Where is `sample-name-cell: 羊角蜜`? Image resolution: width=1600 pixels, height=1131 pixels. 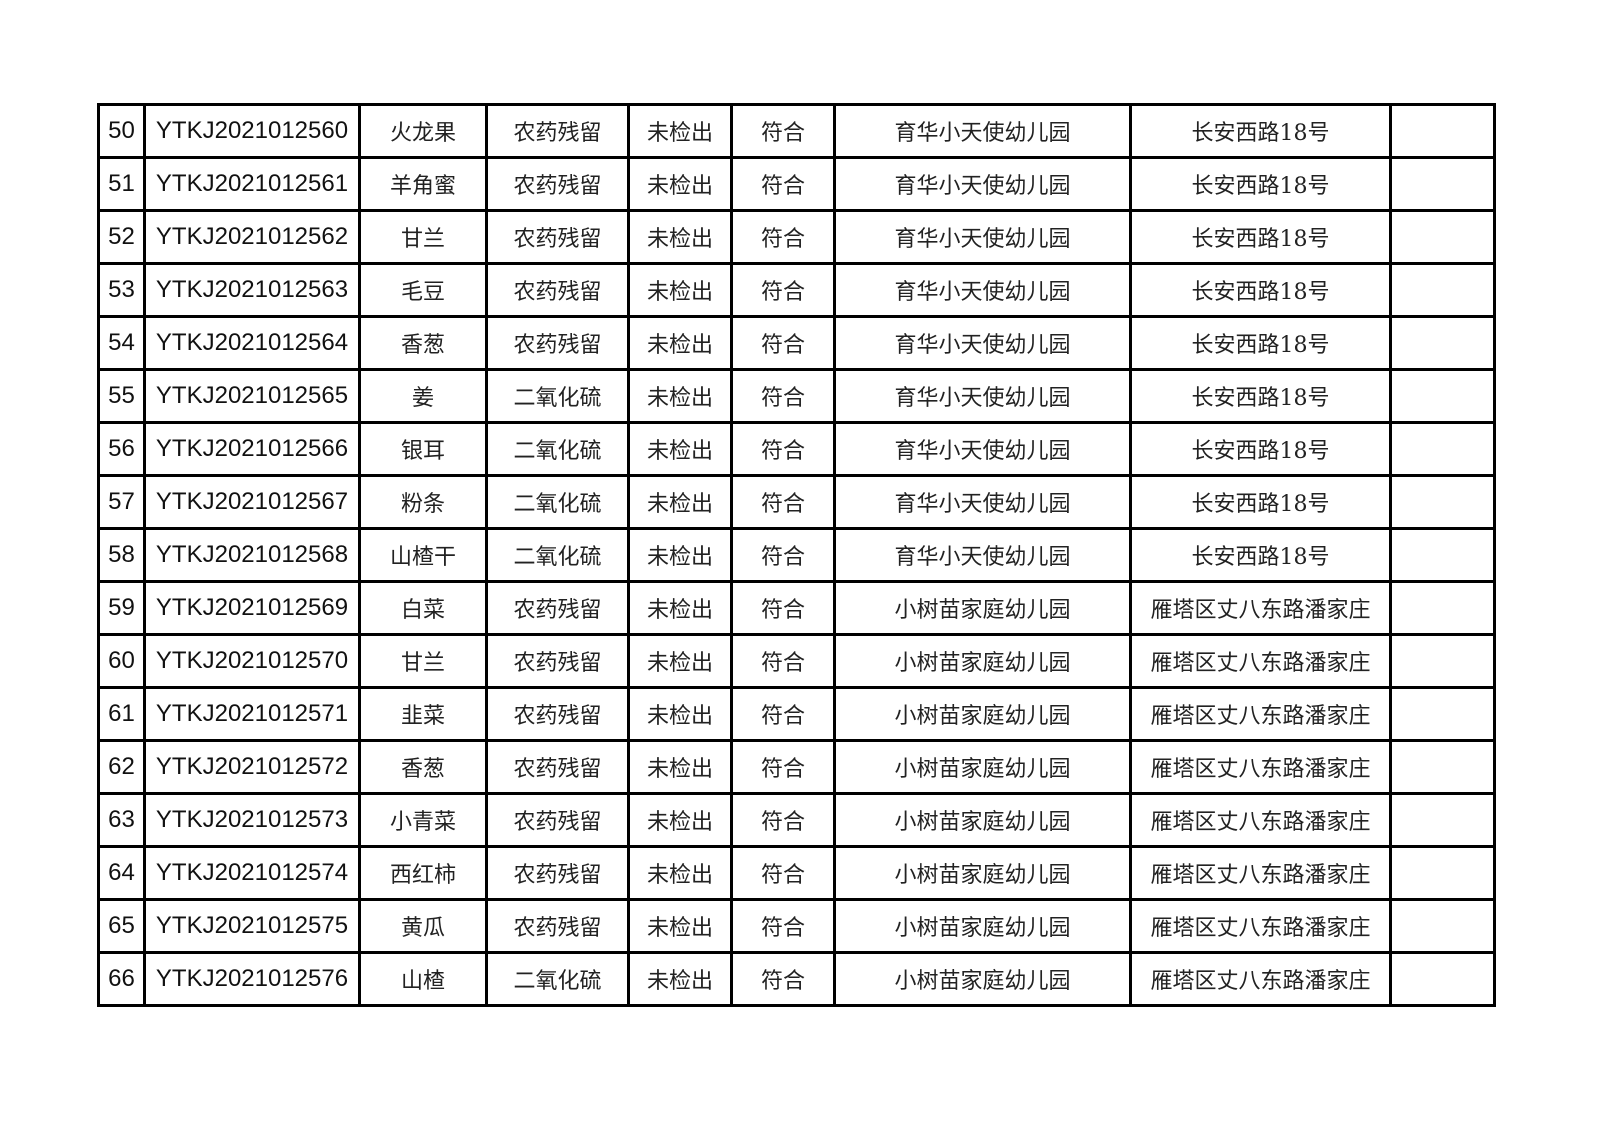
sample-name-cell: 羊角蜜 is located at coordinates (423, 184).